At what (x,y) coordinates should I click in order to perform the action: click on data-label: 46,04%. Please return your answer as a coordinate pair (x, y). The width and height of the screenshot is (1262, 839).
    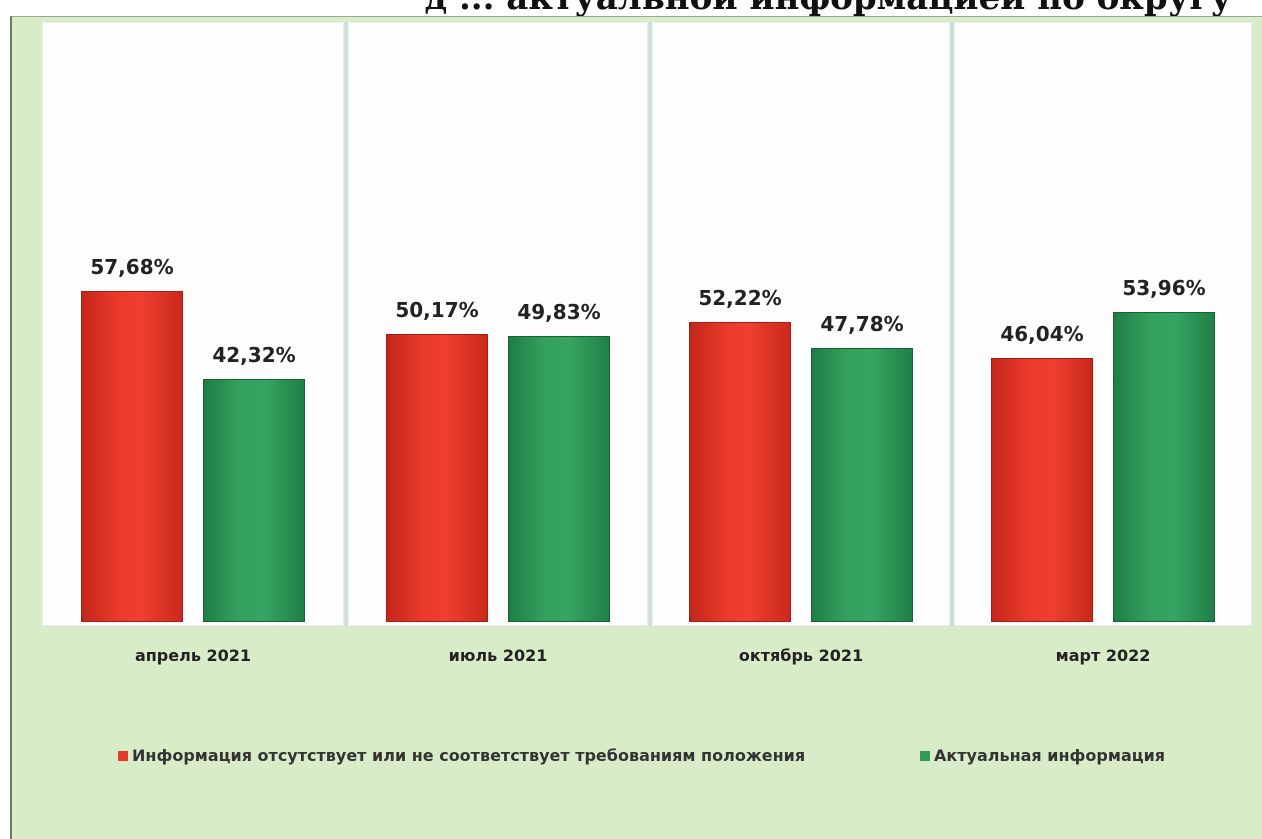
    Looking at the image, I should click on (1042, 333).